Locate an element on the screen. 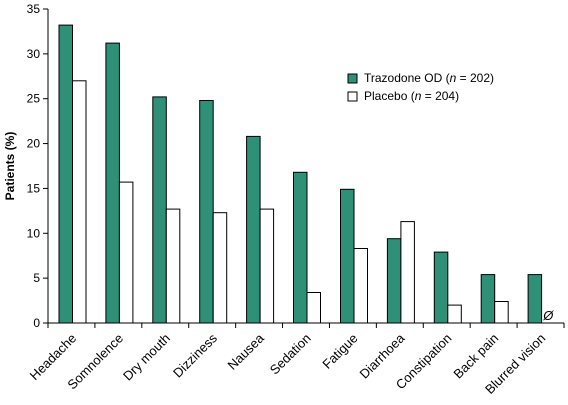 The image size is (568, 405). x-category-label: Dry mouth is located at coordinates (146, 357).